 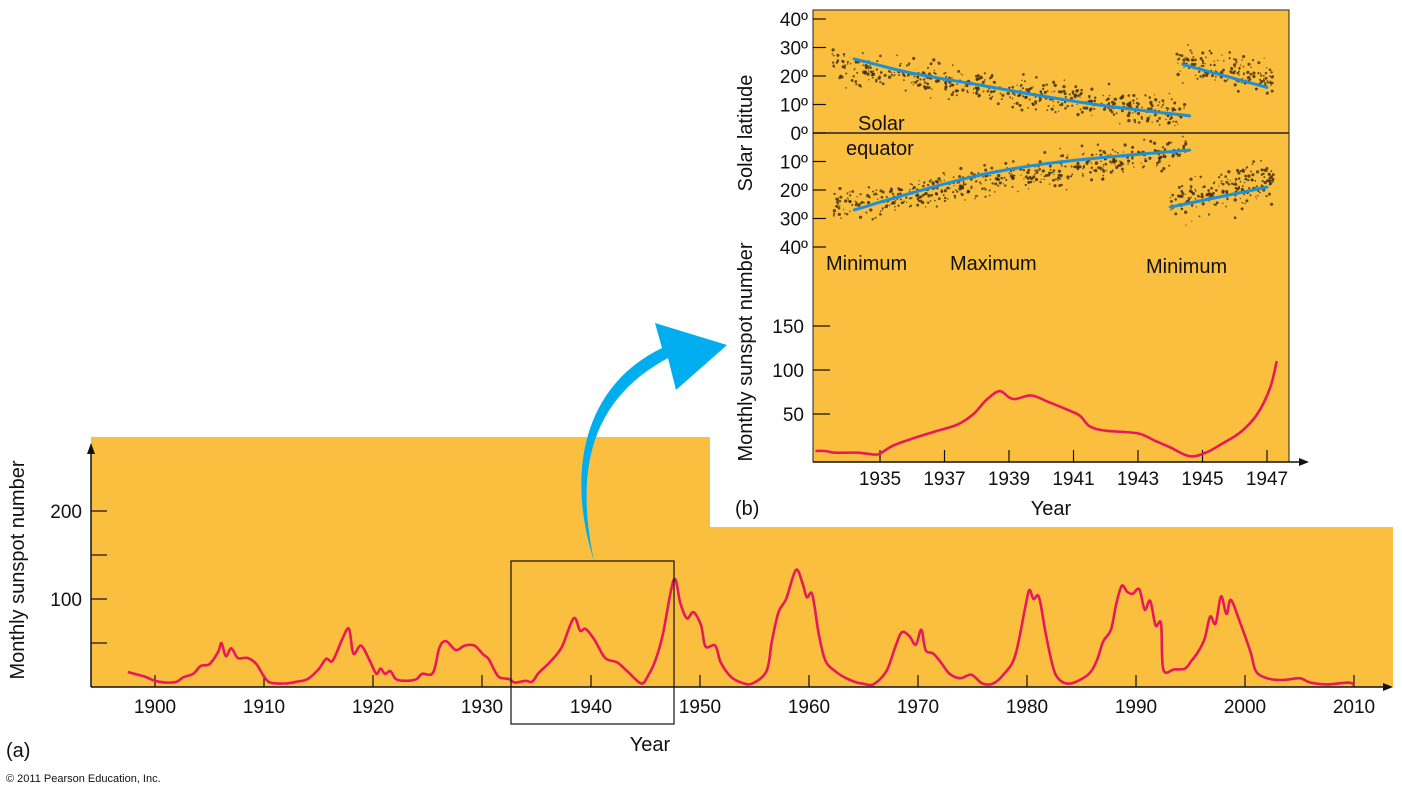 What do you see at coordinates (880, 479) in the screenshot?
I see `x-tick-label: 1935` at bounding box center [880, 479].